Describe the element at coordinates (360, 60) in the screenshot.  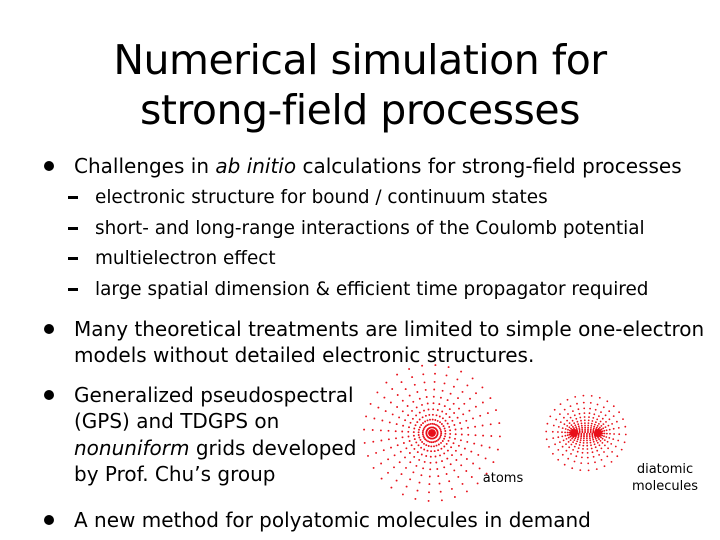
I see `slide-title-line-1: Numerical simulation for` at that location.